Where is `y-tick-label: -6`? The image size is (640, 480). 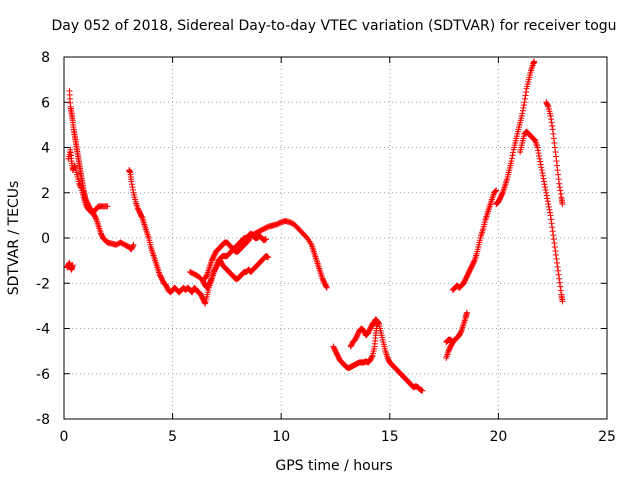 y-tick-label: -6 is located at coordinates (43, 375).